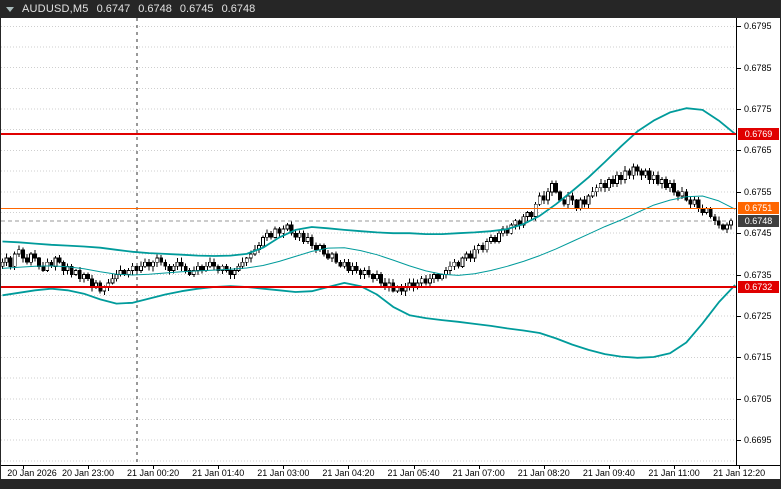  What do you see at coordinates (758, 287) in the screenshot?
I see `hline-price-badge: 0.6732` at bounding box center [758, 287].